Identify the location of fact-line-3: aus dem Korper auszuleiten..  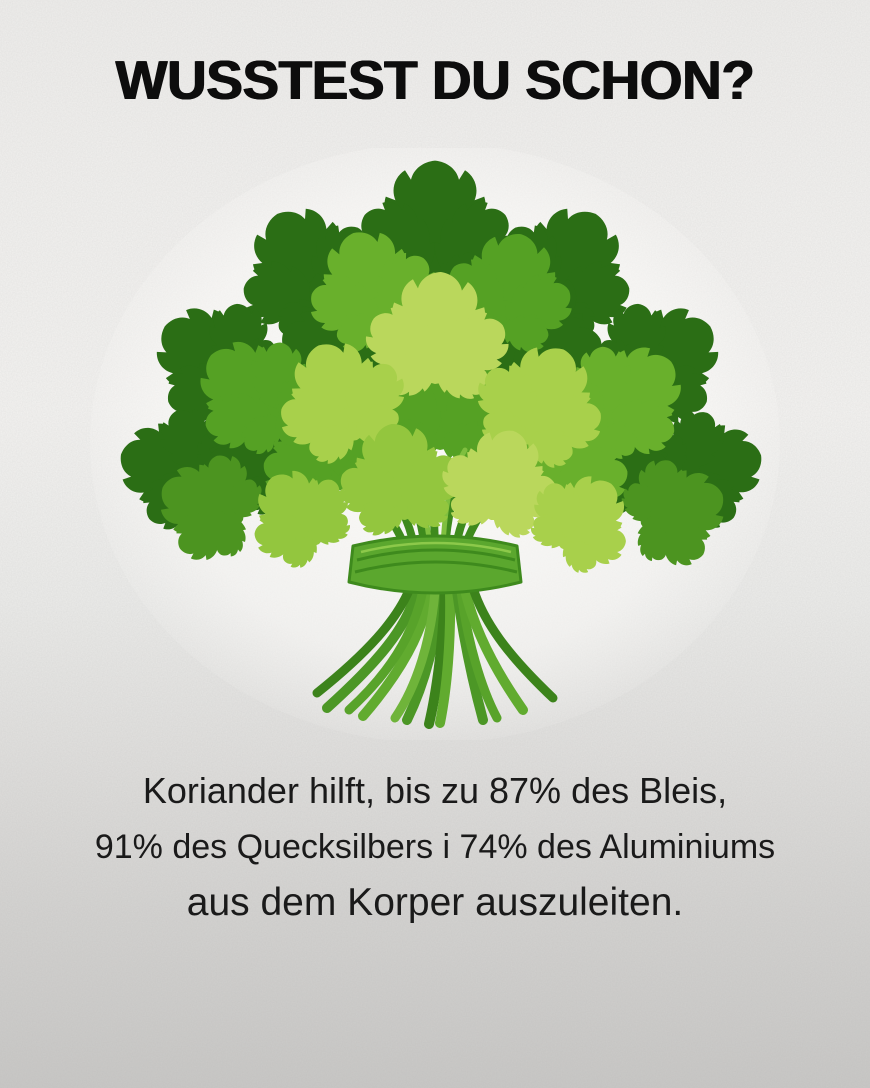
(435, 902).